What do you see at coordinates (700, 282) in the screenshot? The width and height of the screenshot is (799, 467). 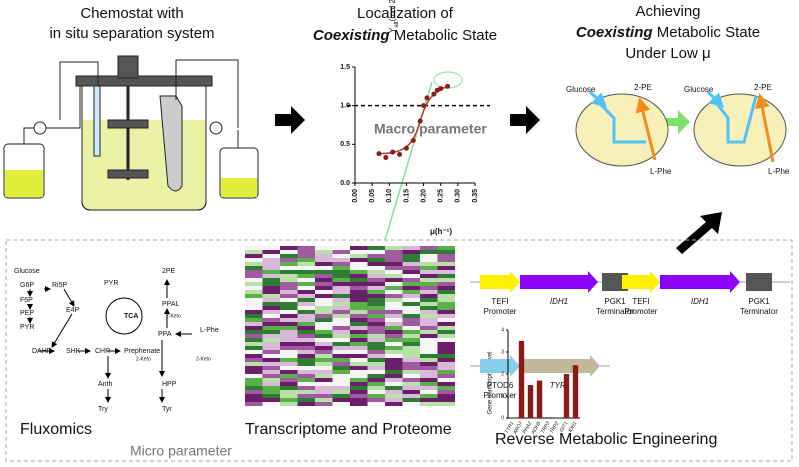 I see `gene-part` at bounding box center [700, 282].